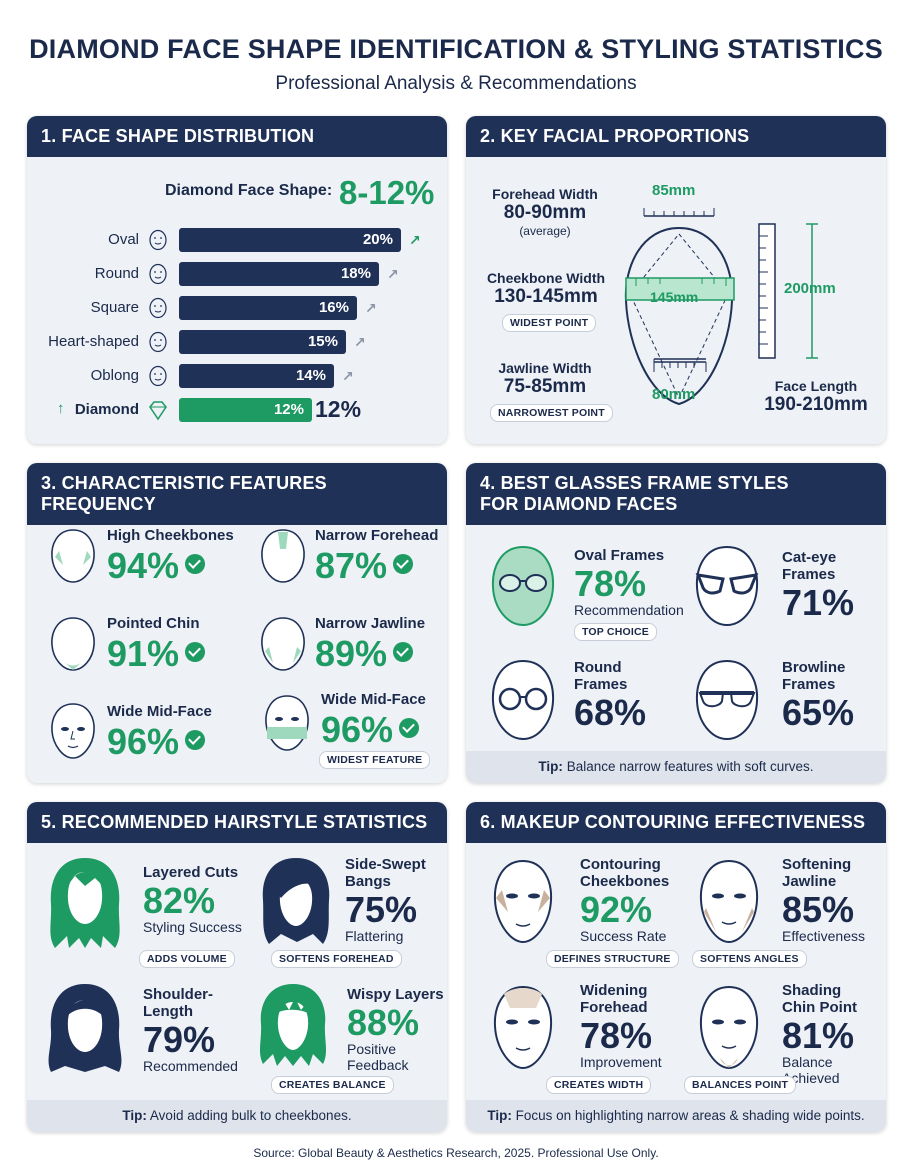 The image size is (912, 1168). What do you see at coordinates (333, 307) in the screenshot?
I see `bar-value: 16%` at bounding box center [333, 307].